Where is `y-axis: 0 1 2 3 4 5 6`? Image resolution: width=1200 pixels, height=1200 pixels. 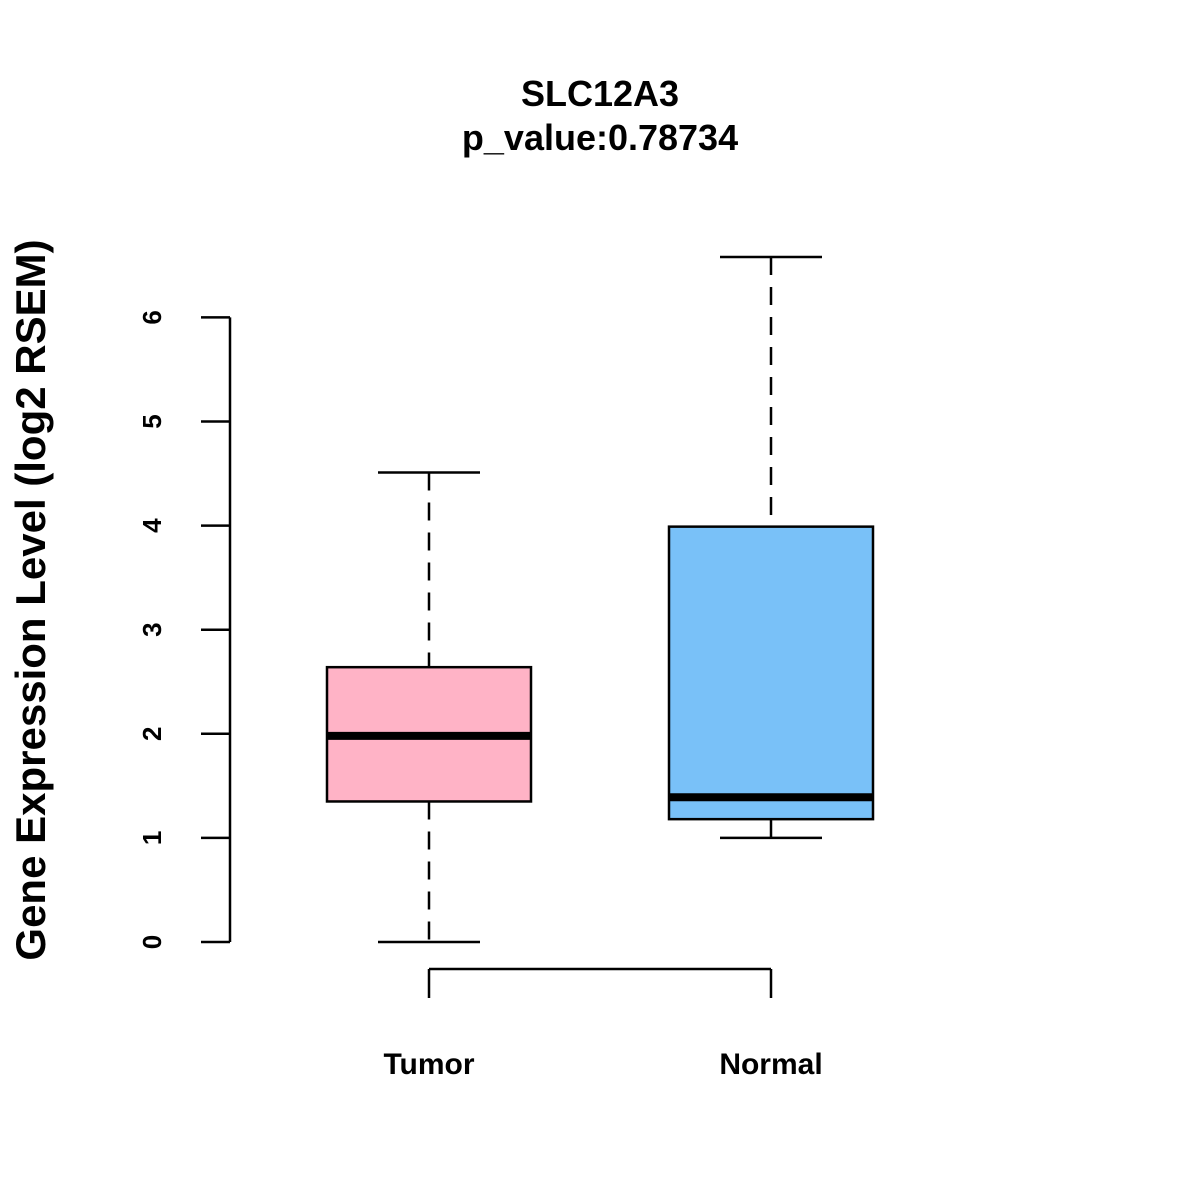 y-axis: 0 1 2 3 4 5 6 is located at coordinates (184, 629).